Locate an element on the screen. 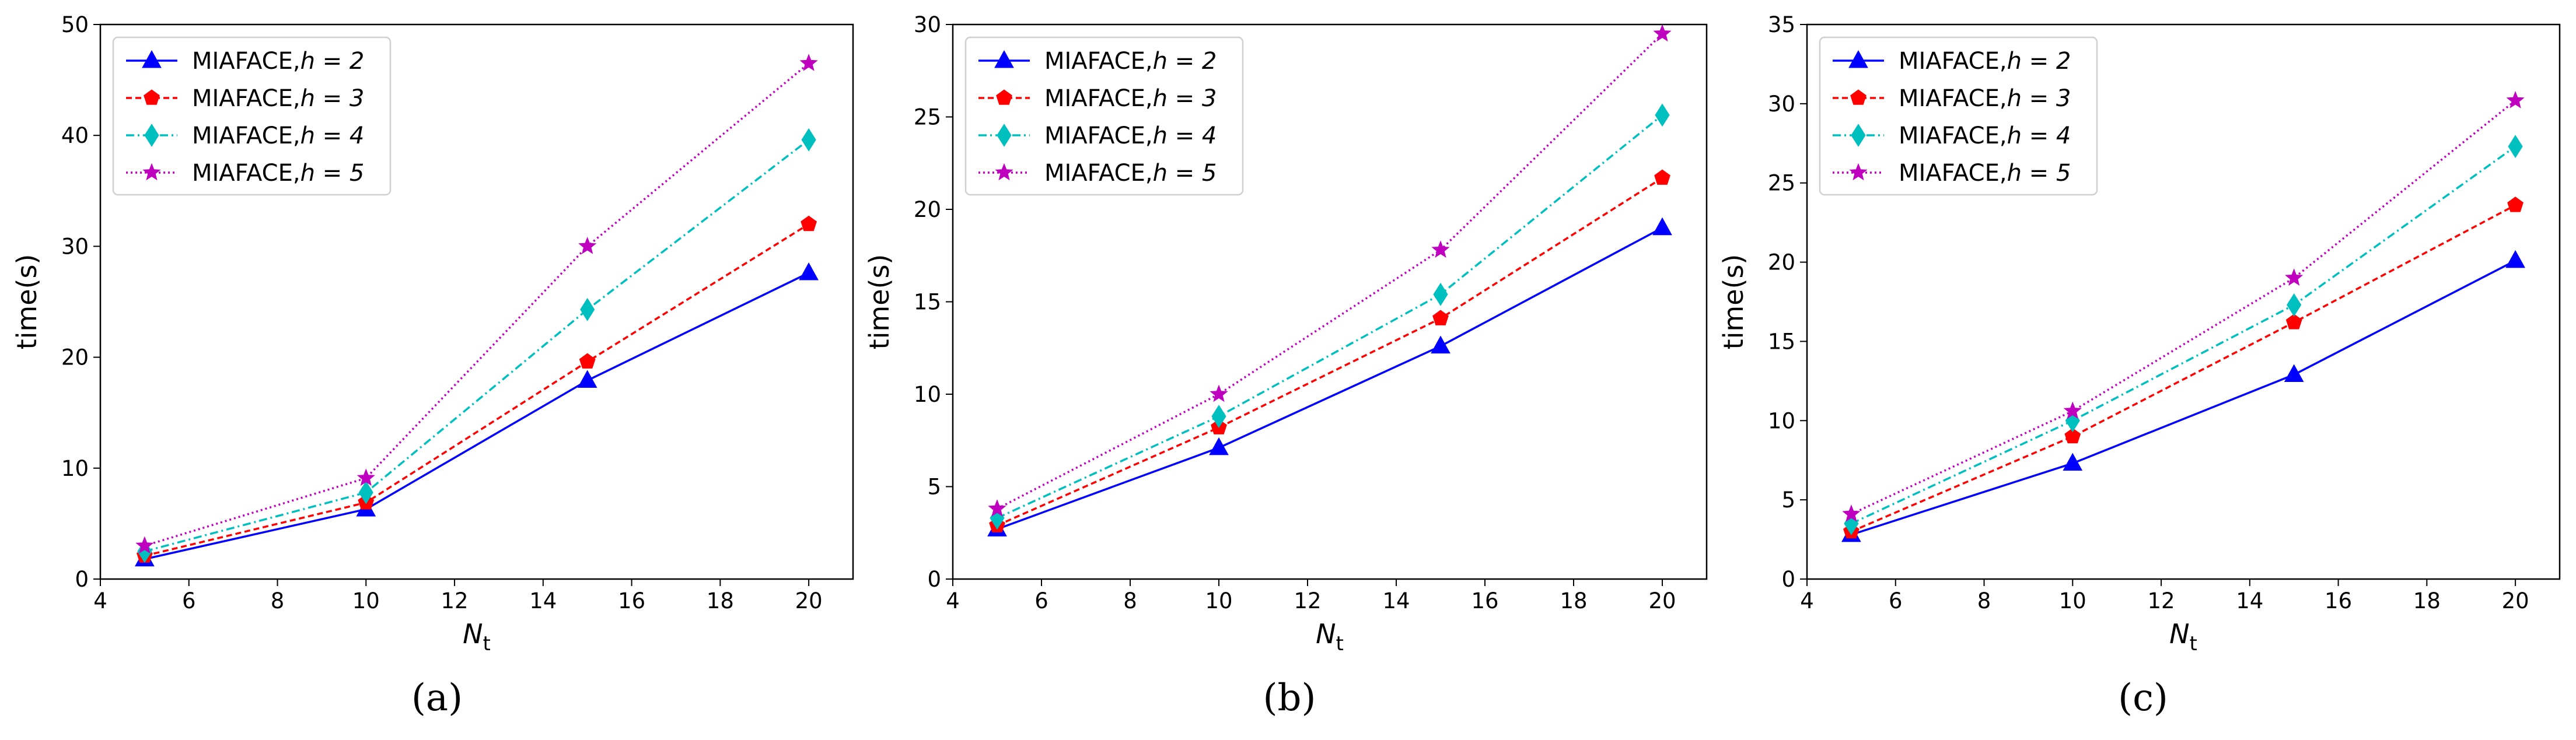 Image resolution: width=2576 pixels, height=740 pixels. legend-label: MIAFACE,h = 3 is located at coordinates (278, 98).